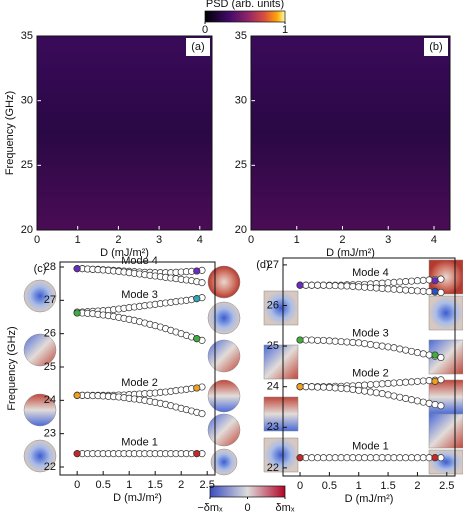 This screenshot has height=531, width=463. I want to click on colorbar-tick-label: 0, so click(247, 508).